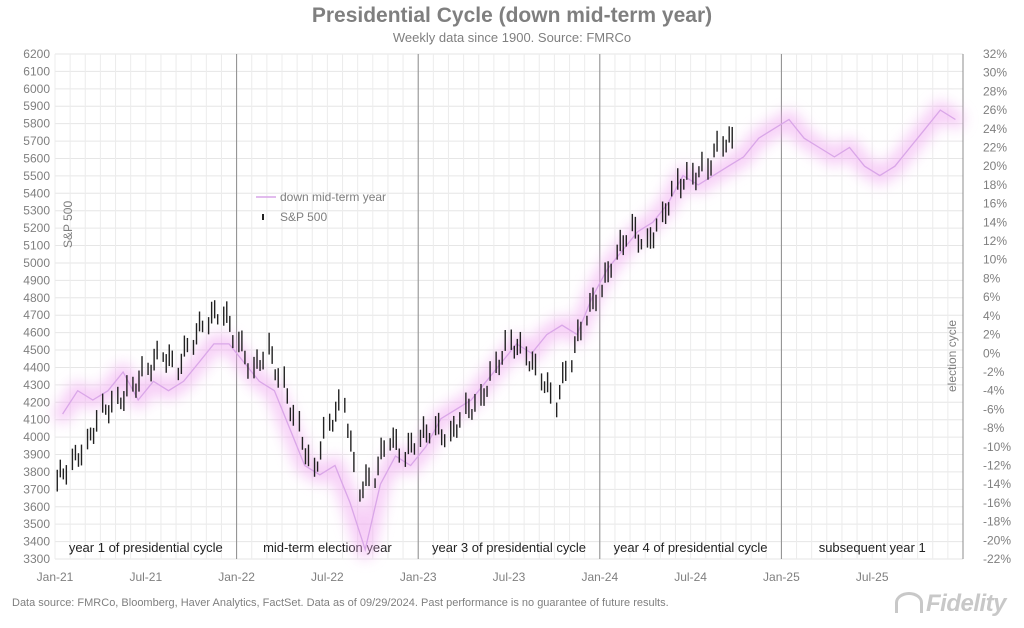 The height and width of the screenshot is (628, 1024). I want to click on y-tick-left: 4500, so click(36, 350).